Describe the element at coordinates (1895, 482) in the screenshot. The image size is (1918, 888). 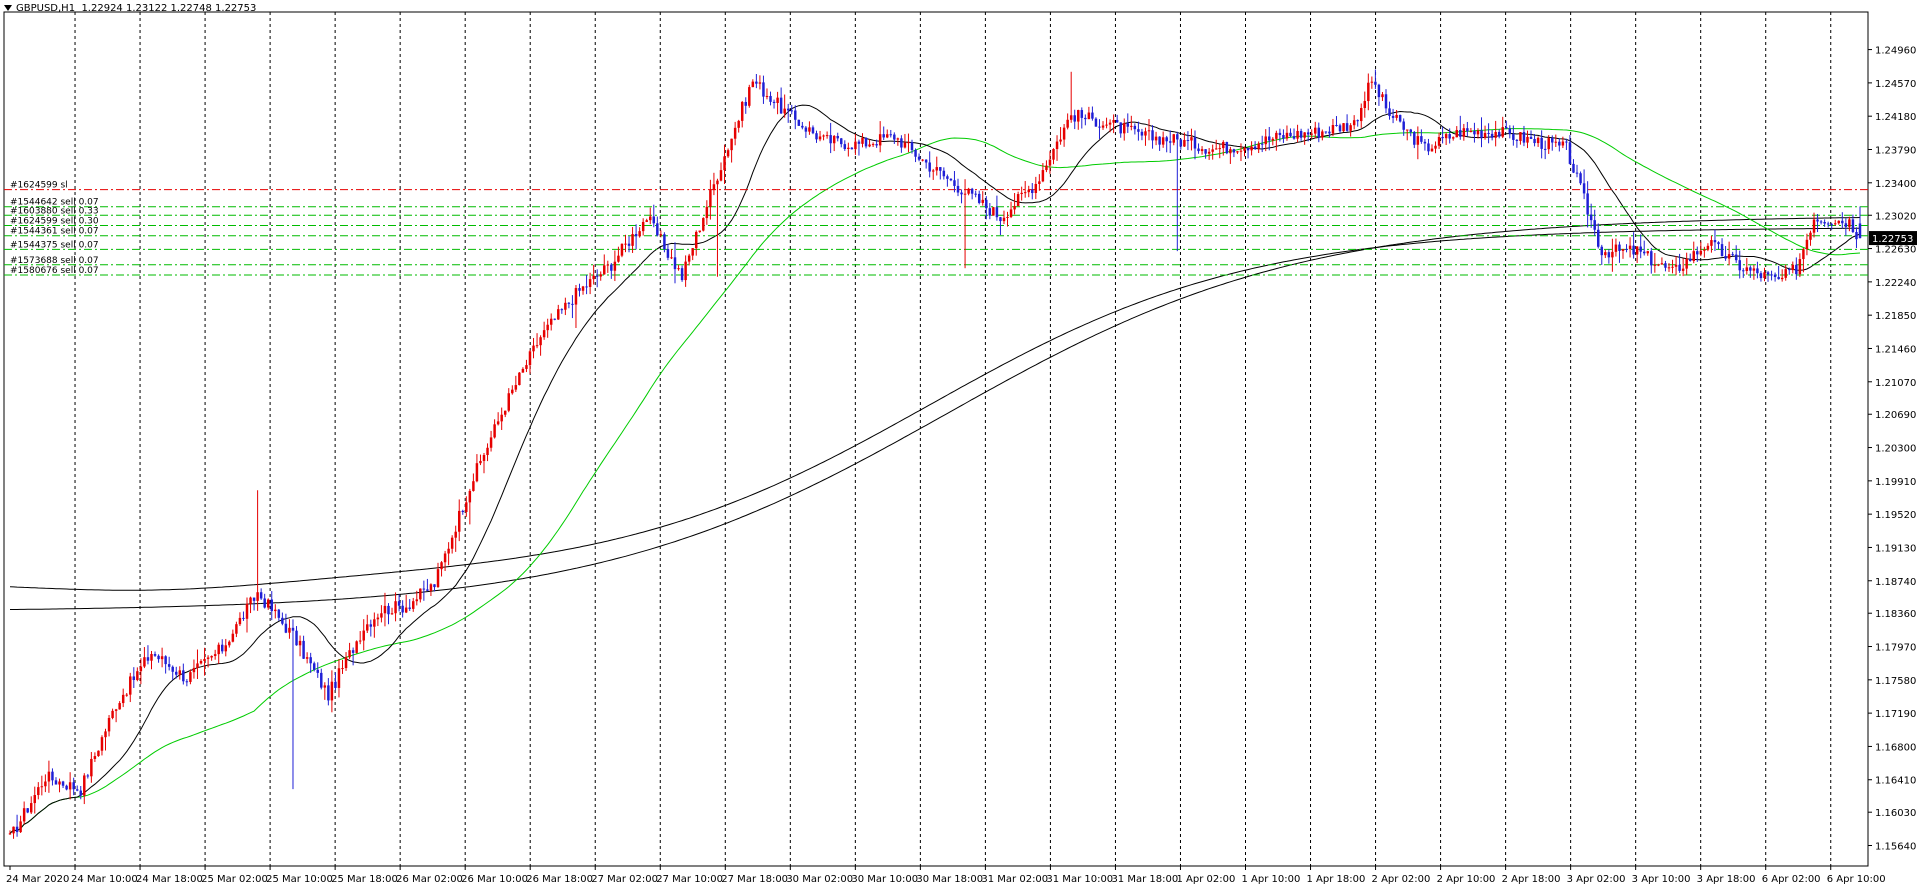
I see `y-tick-label: 1.19910` at that location.